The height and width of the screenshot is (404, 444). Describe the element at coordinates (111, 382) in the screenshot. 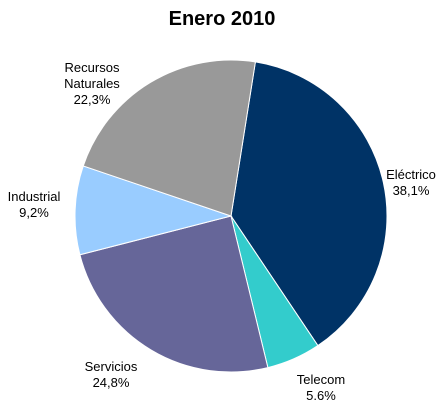

I see `value-label: 24,8%` at that location.